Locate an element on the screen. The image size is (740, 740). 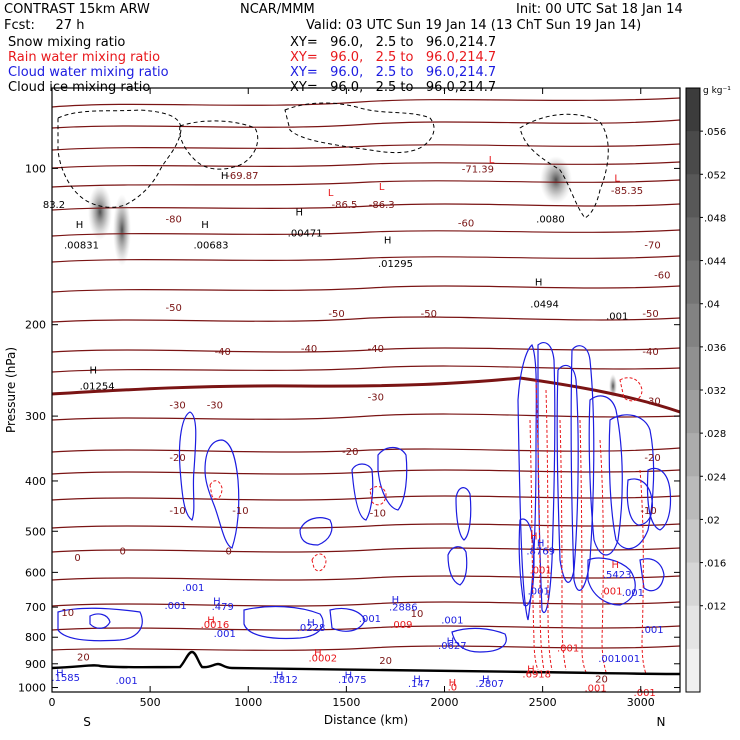
extremum-label: 83.2 is located at coordinates (54, 205).